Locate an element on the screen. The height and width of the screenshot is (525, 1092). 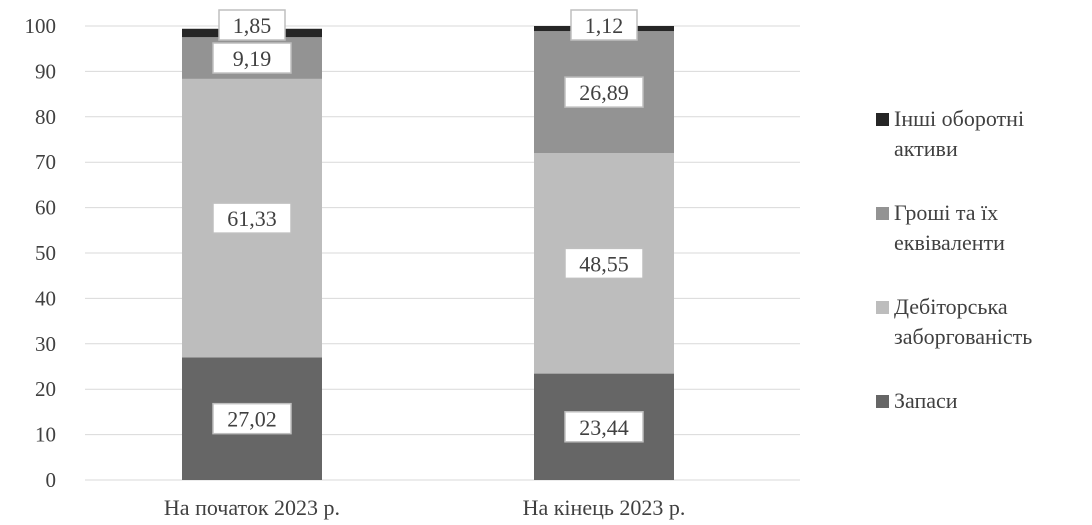
y-tick-label: 90 is located at coordinates (45, 71).